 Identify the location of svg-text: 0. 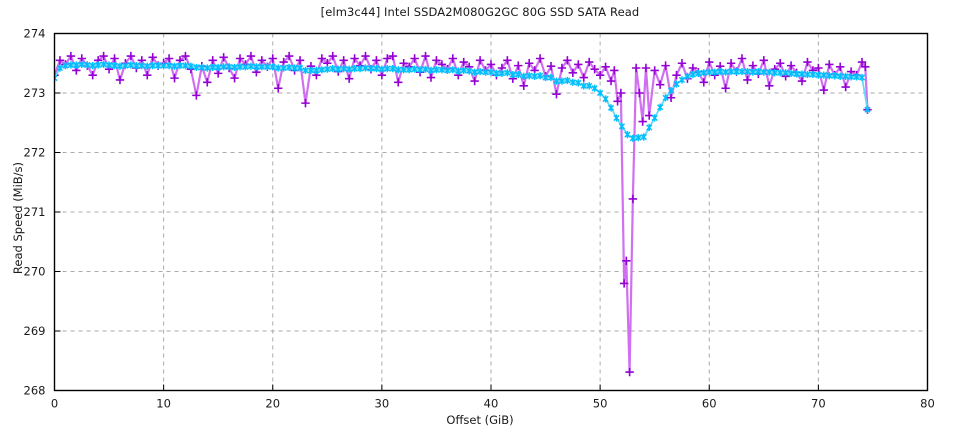
(54, 404).